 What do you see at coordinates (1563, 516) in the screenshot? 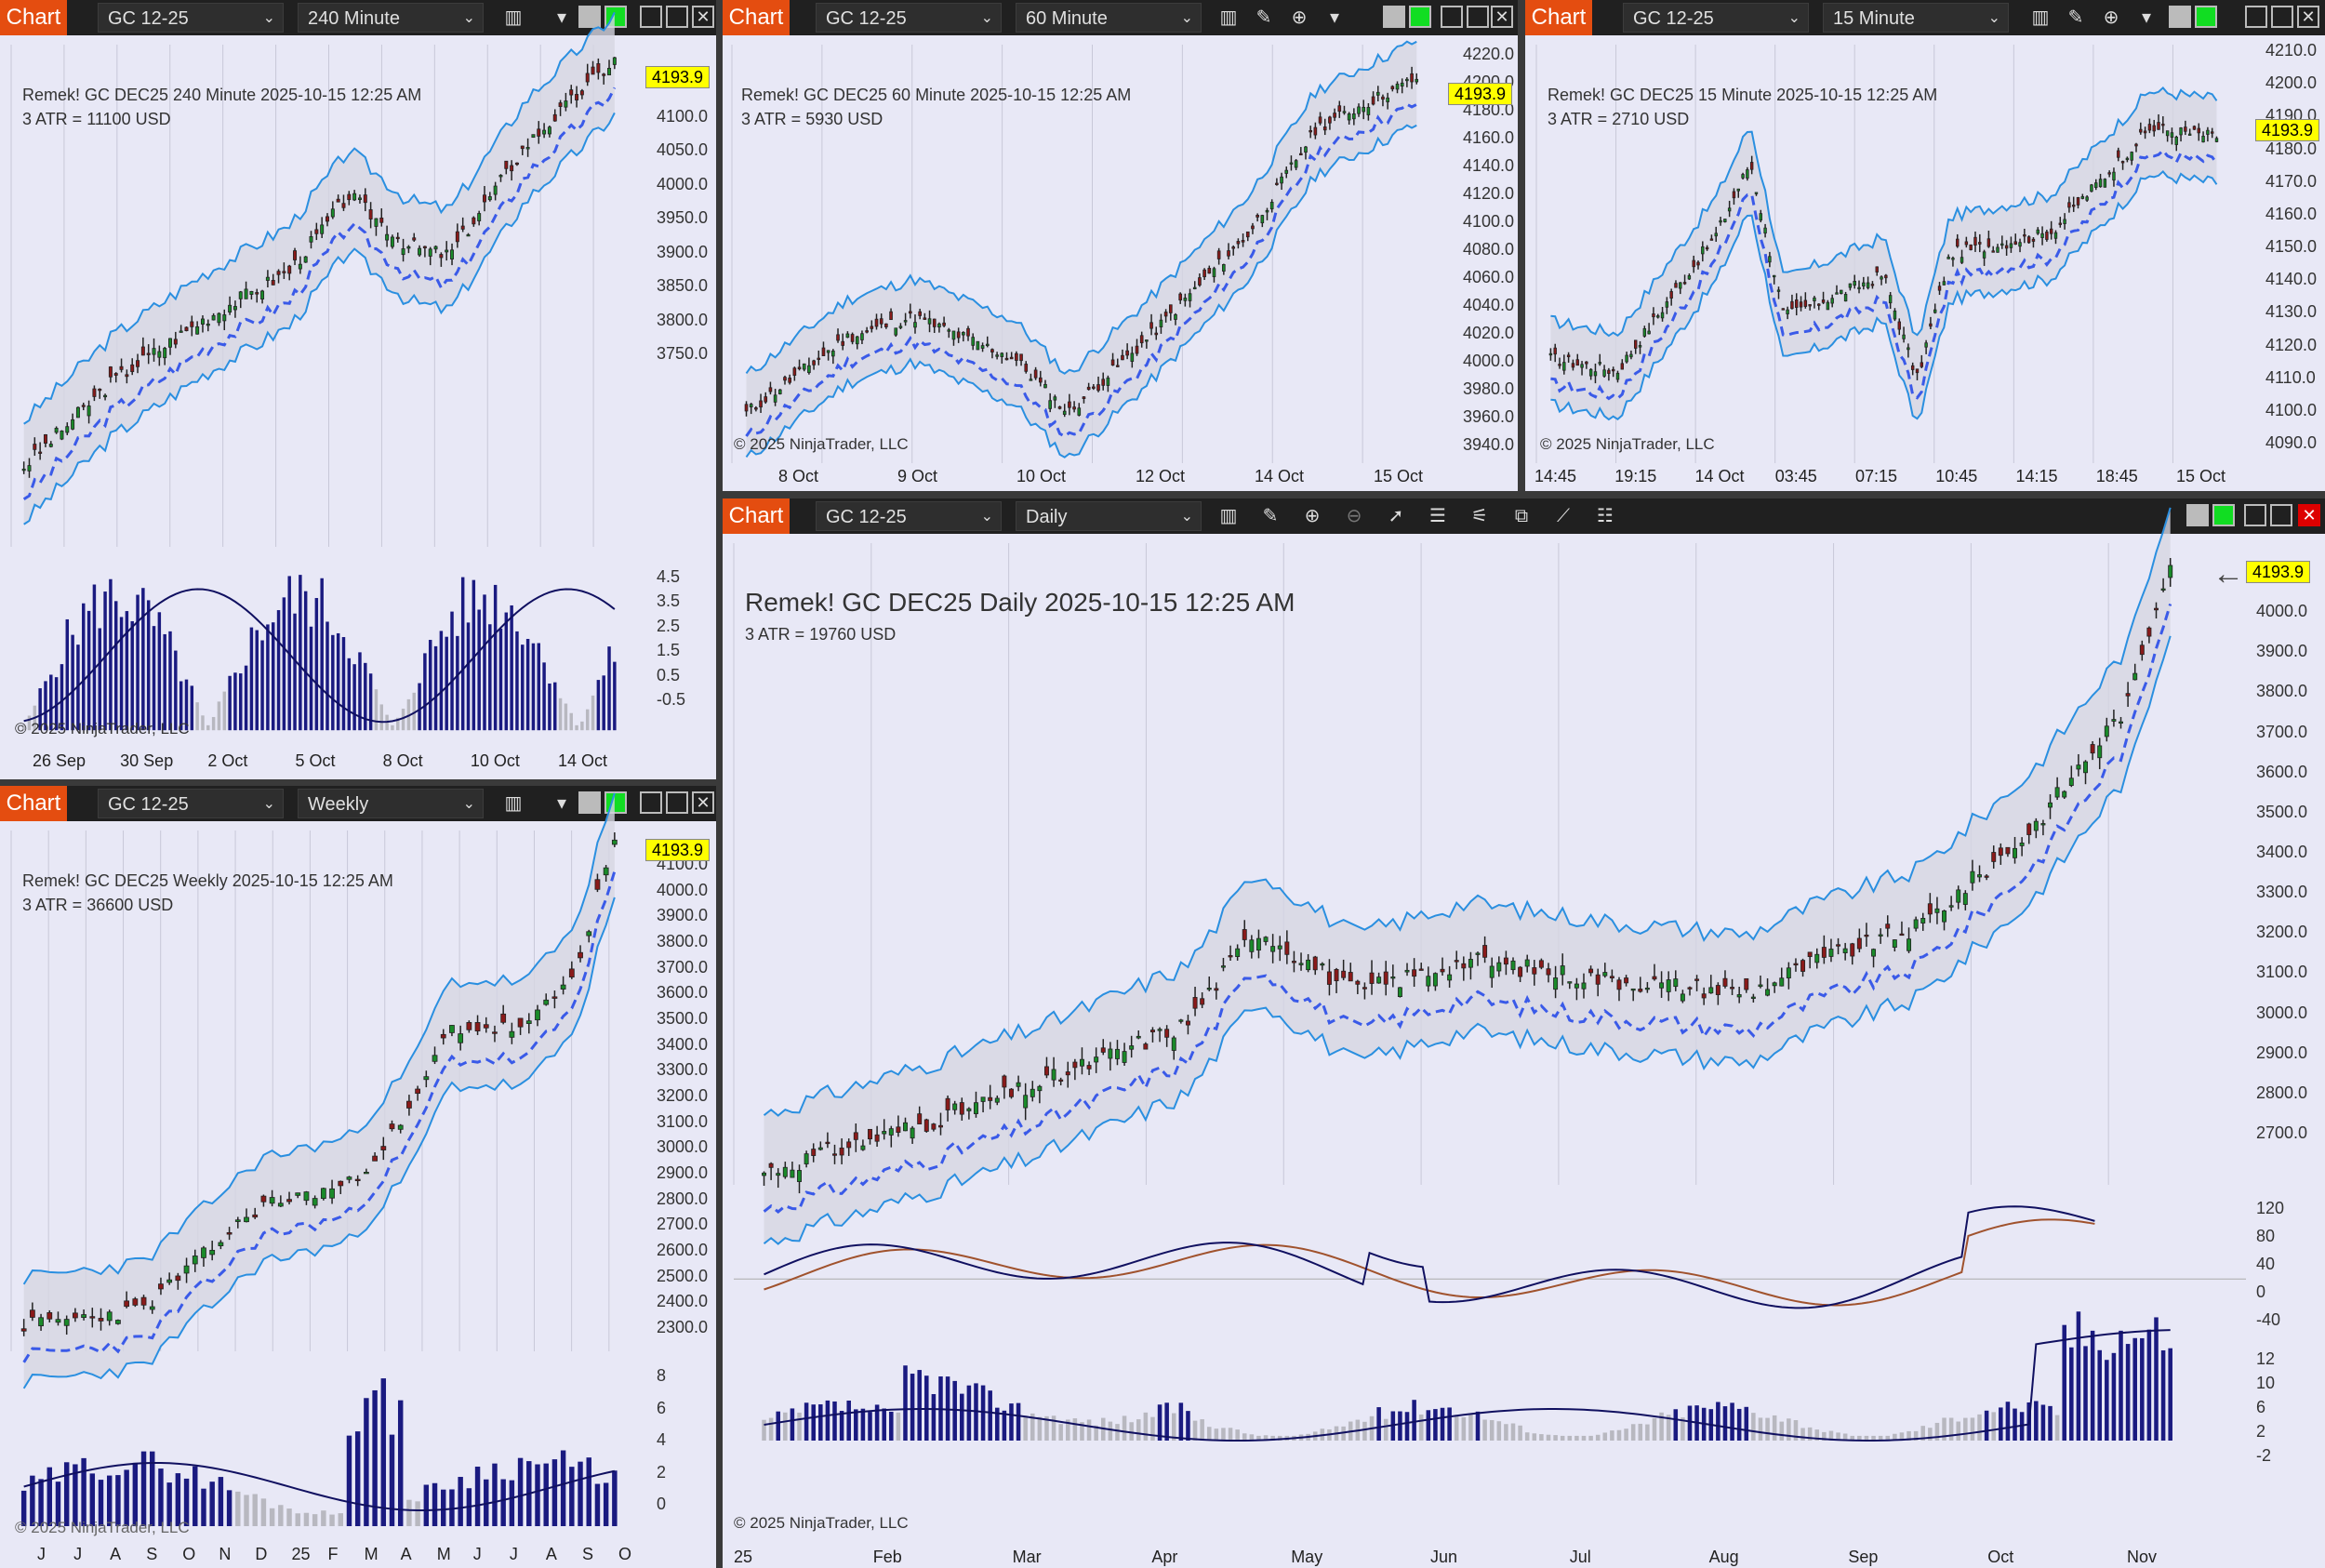
I see `strategies-icon: ⟋` at bounding box center [1563, 516].